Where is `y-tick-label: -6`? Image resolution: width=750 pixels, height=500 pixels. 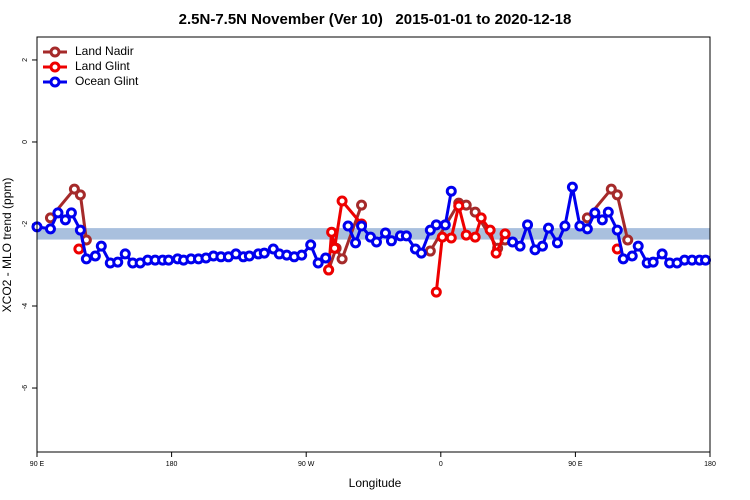
y-tick-label: -6 is located at coordinates (25, 388).